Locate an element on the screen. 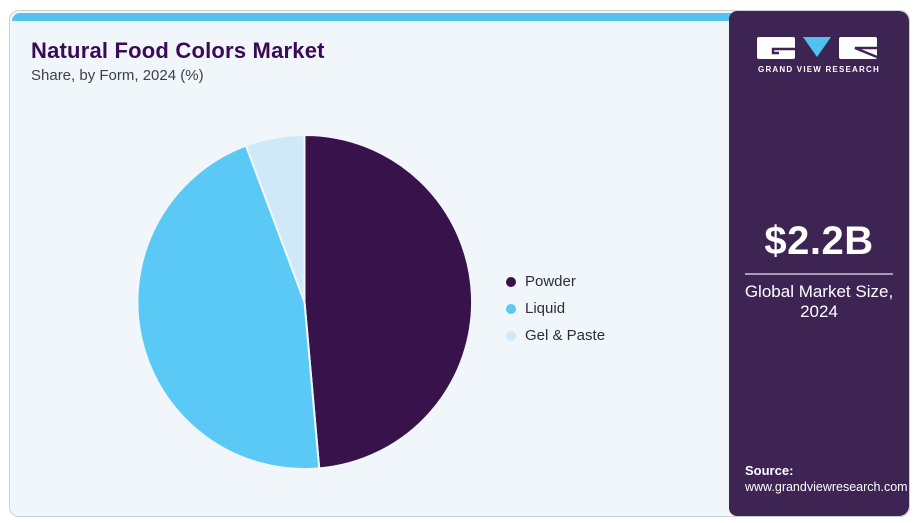 The image size is (917, 523). pie-slice-gel-paste is located at coordinates (275, 218).